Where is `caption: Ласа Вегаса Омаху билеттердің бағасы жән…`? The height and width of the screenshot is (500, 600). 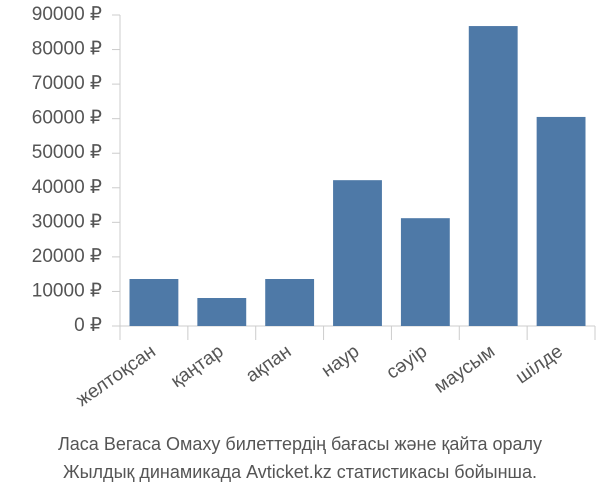
caption: Ласа Вегаса Омаху билеттердің бағасы жән… is located at coordinates (300, 444).